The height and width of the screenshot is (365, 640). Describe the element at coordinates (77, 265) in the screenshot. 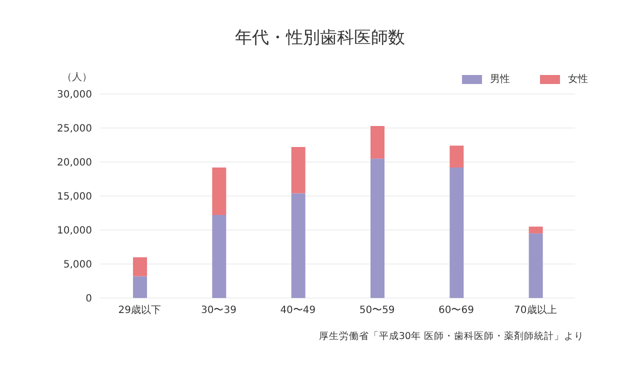

I see `y-tick-label: 5,000` at that location.